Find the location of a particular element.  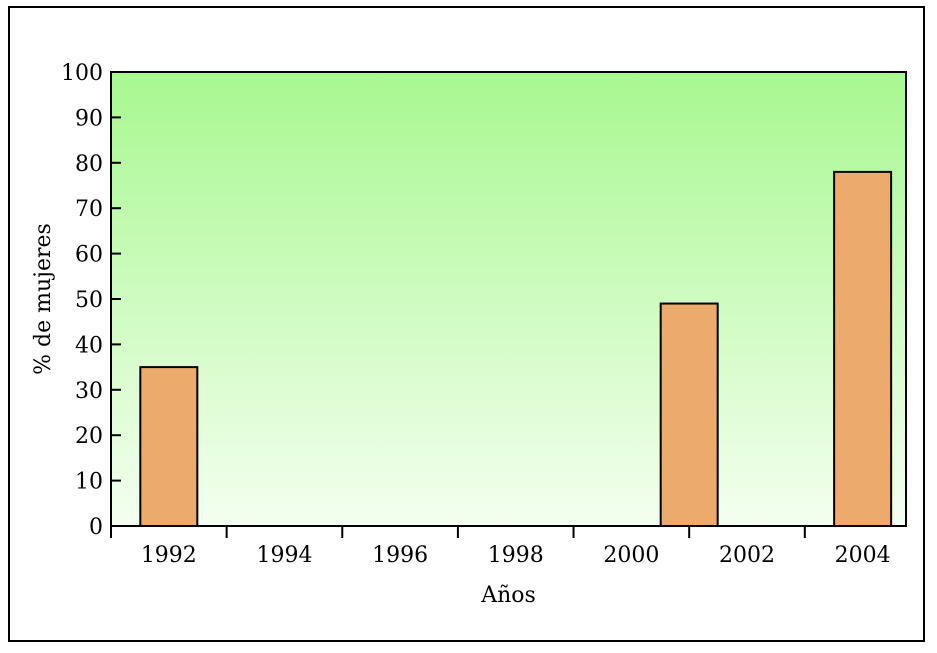

y-tick-label: 0 is located at coordinates (96, 527).